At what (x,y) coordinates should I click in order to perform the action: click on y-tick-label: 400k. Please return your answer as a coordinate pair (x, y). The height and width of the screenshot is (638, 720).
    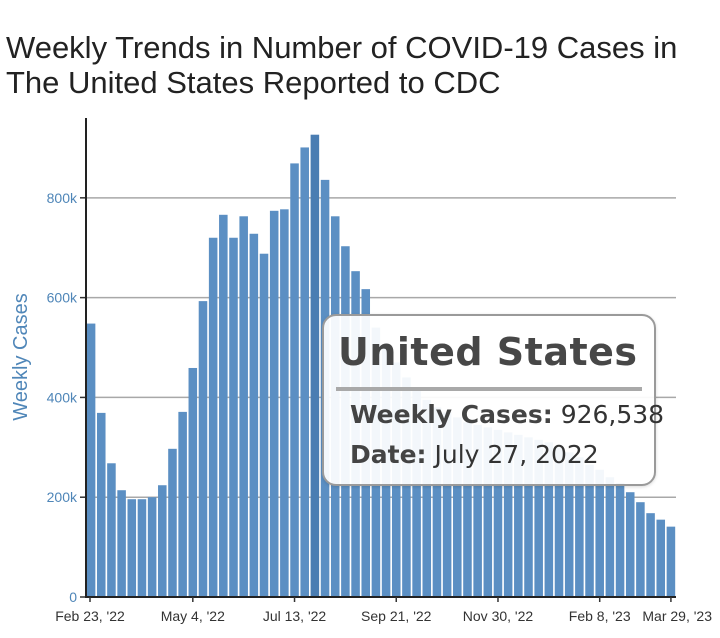
    Looking at the image, I should click on (62, 397).